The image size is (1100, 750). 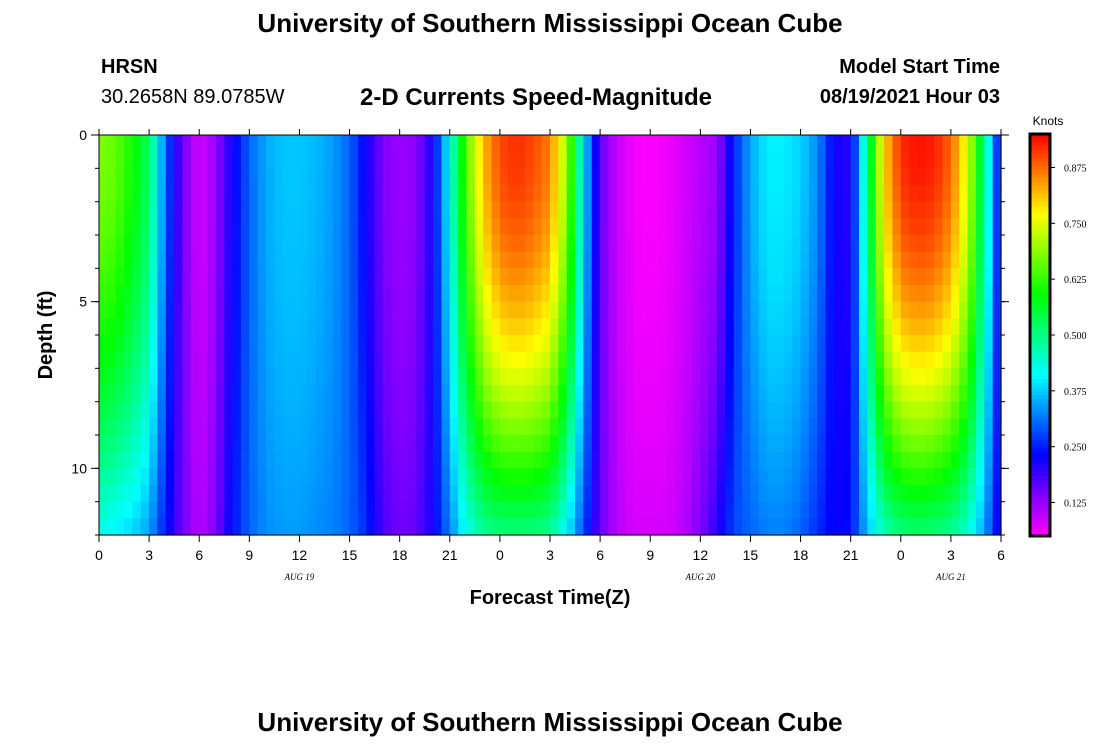 I want to click on date-label: AUG 20, so click(x=699, y=577).